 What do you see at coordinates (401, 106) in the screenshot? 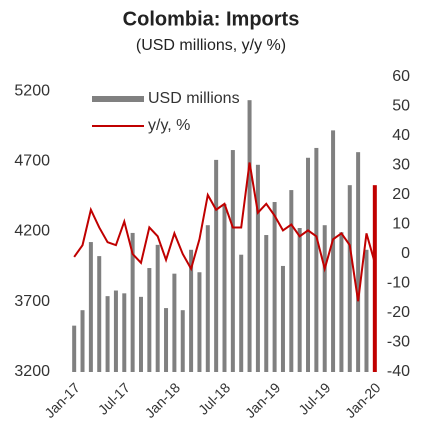
I see `y2-tick-label: 50` at bounding box center [401, 106].